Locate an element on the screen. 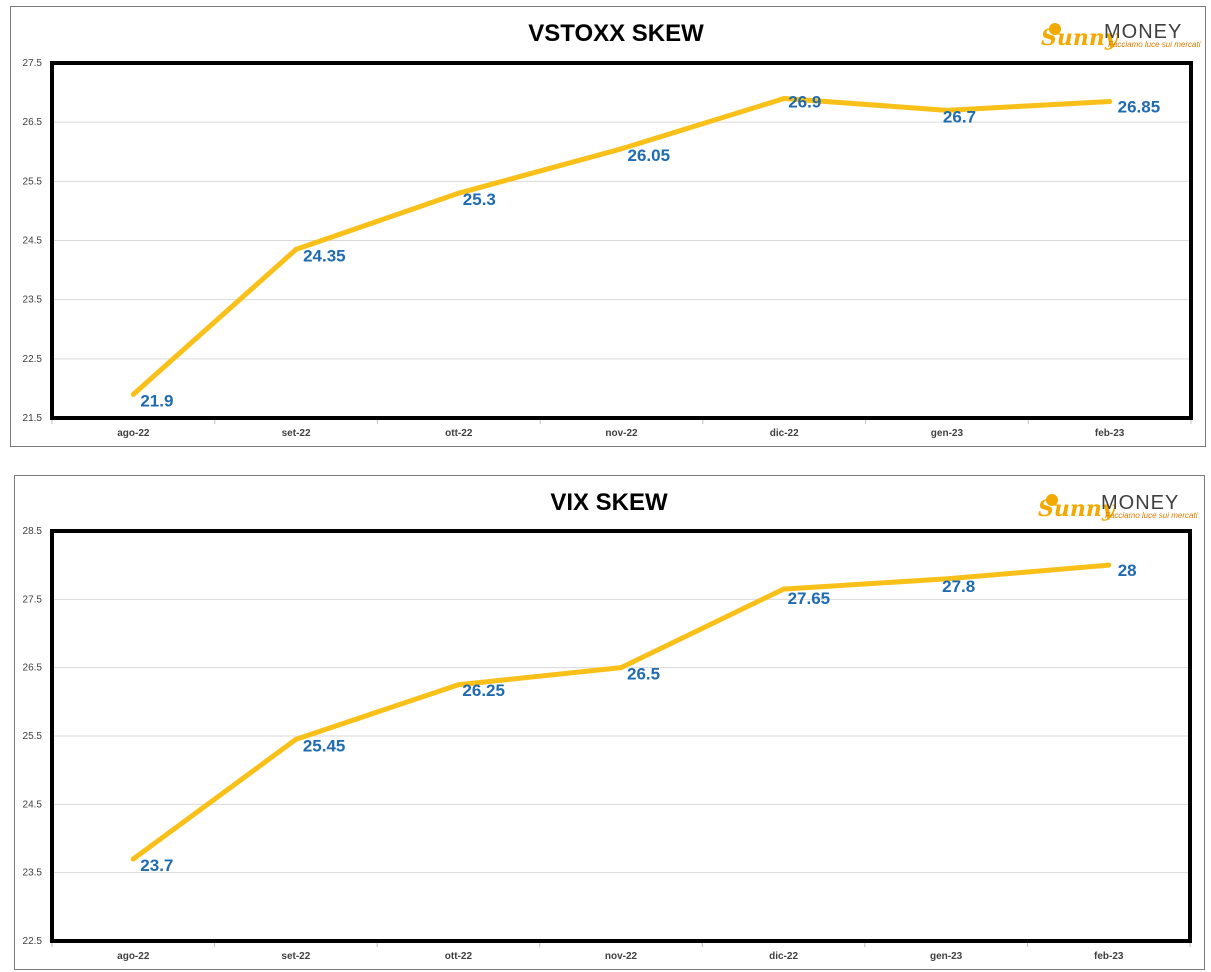 This screenshot has width=1211, height=972. data-label: 26.25 is located at coordinates (483, 690).